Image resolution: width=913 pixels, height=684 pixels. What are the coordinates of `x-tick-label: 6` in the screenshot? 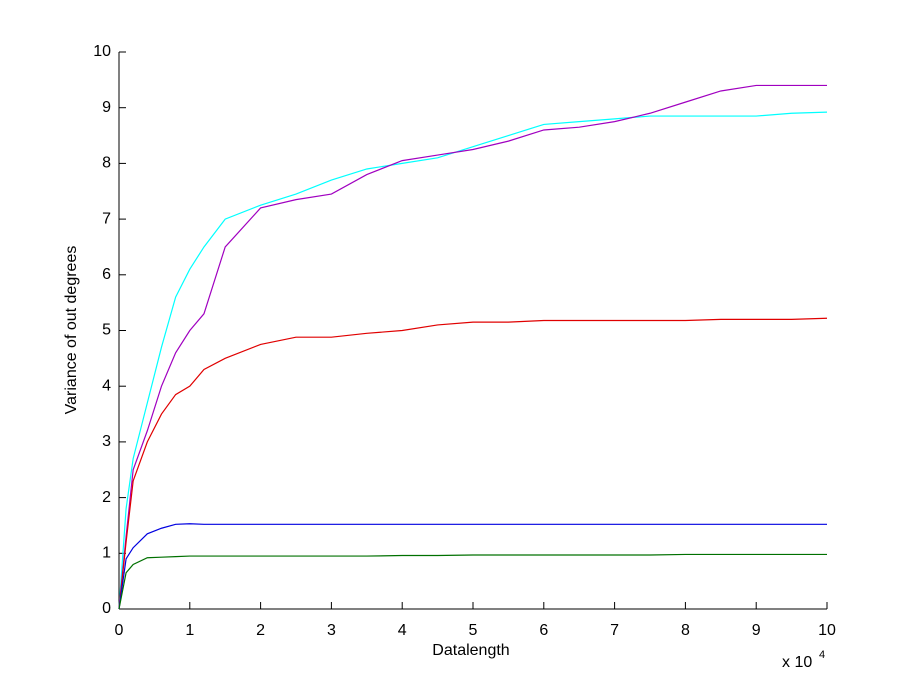 It's located at (543, 630).